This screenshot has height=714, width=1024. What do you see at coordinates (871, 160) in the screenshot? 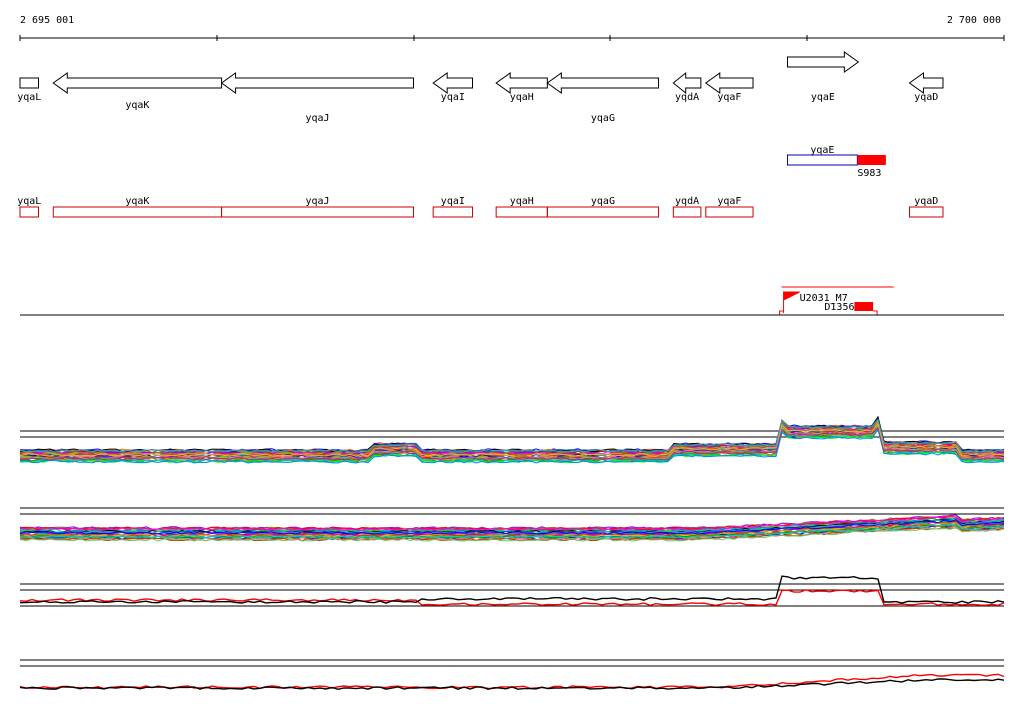
I see `transcript-end-marker` at bounding box center [871, 160].